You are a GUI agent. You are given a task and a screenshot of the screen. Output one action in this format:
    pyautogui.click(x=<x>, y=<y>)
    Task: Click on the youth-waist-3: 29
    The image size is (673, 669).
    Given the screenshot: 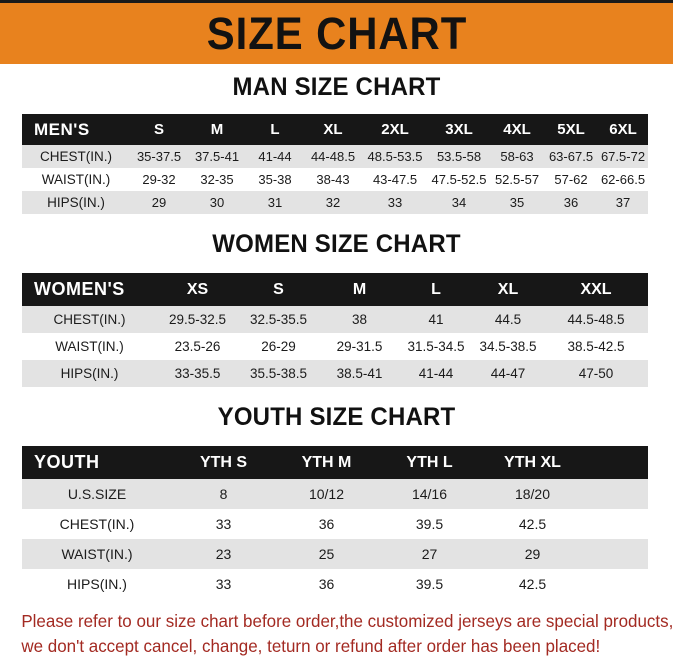 What is the action you would take?
    pyautogui.click(x=532, y=554)
    